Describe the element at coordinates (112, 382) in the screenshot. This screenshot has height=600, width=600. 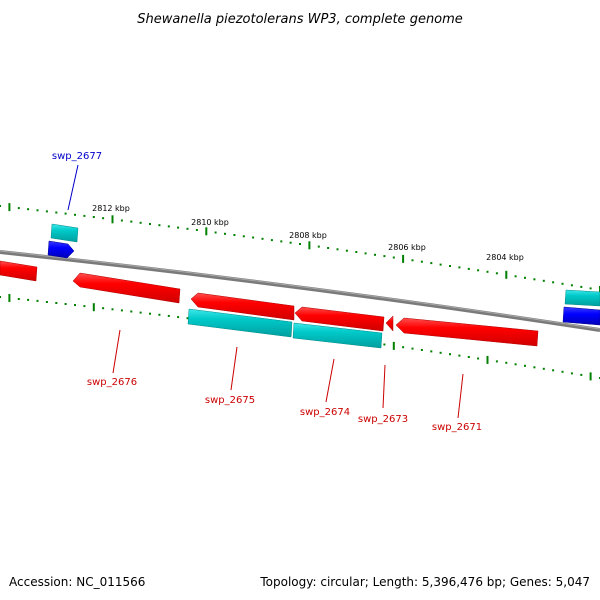
I see `gene-label-swp-2676: swp_2676` at that location.